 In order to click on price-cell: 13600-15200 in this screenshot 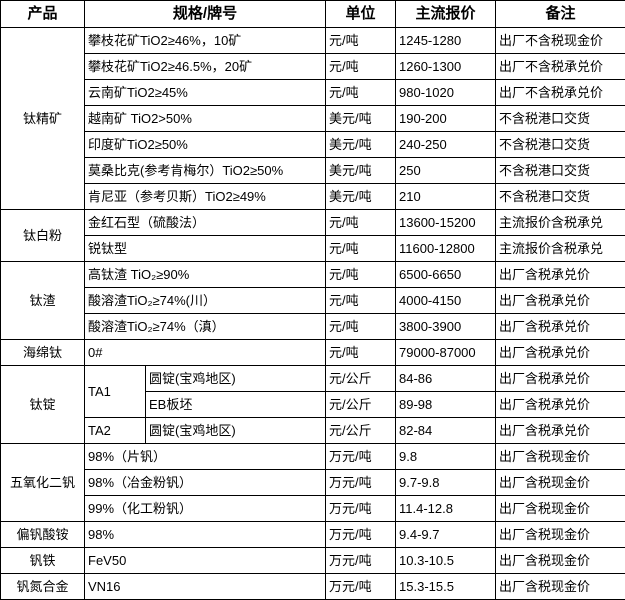, I will do `click(446, 223)`.